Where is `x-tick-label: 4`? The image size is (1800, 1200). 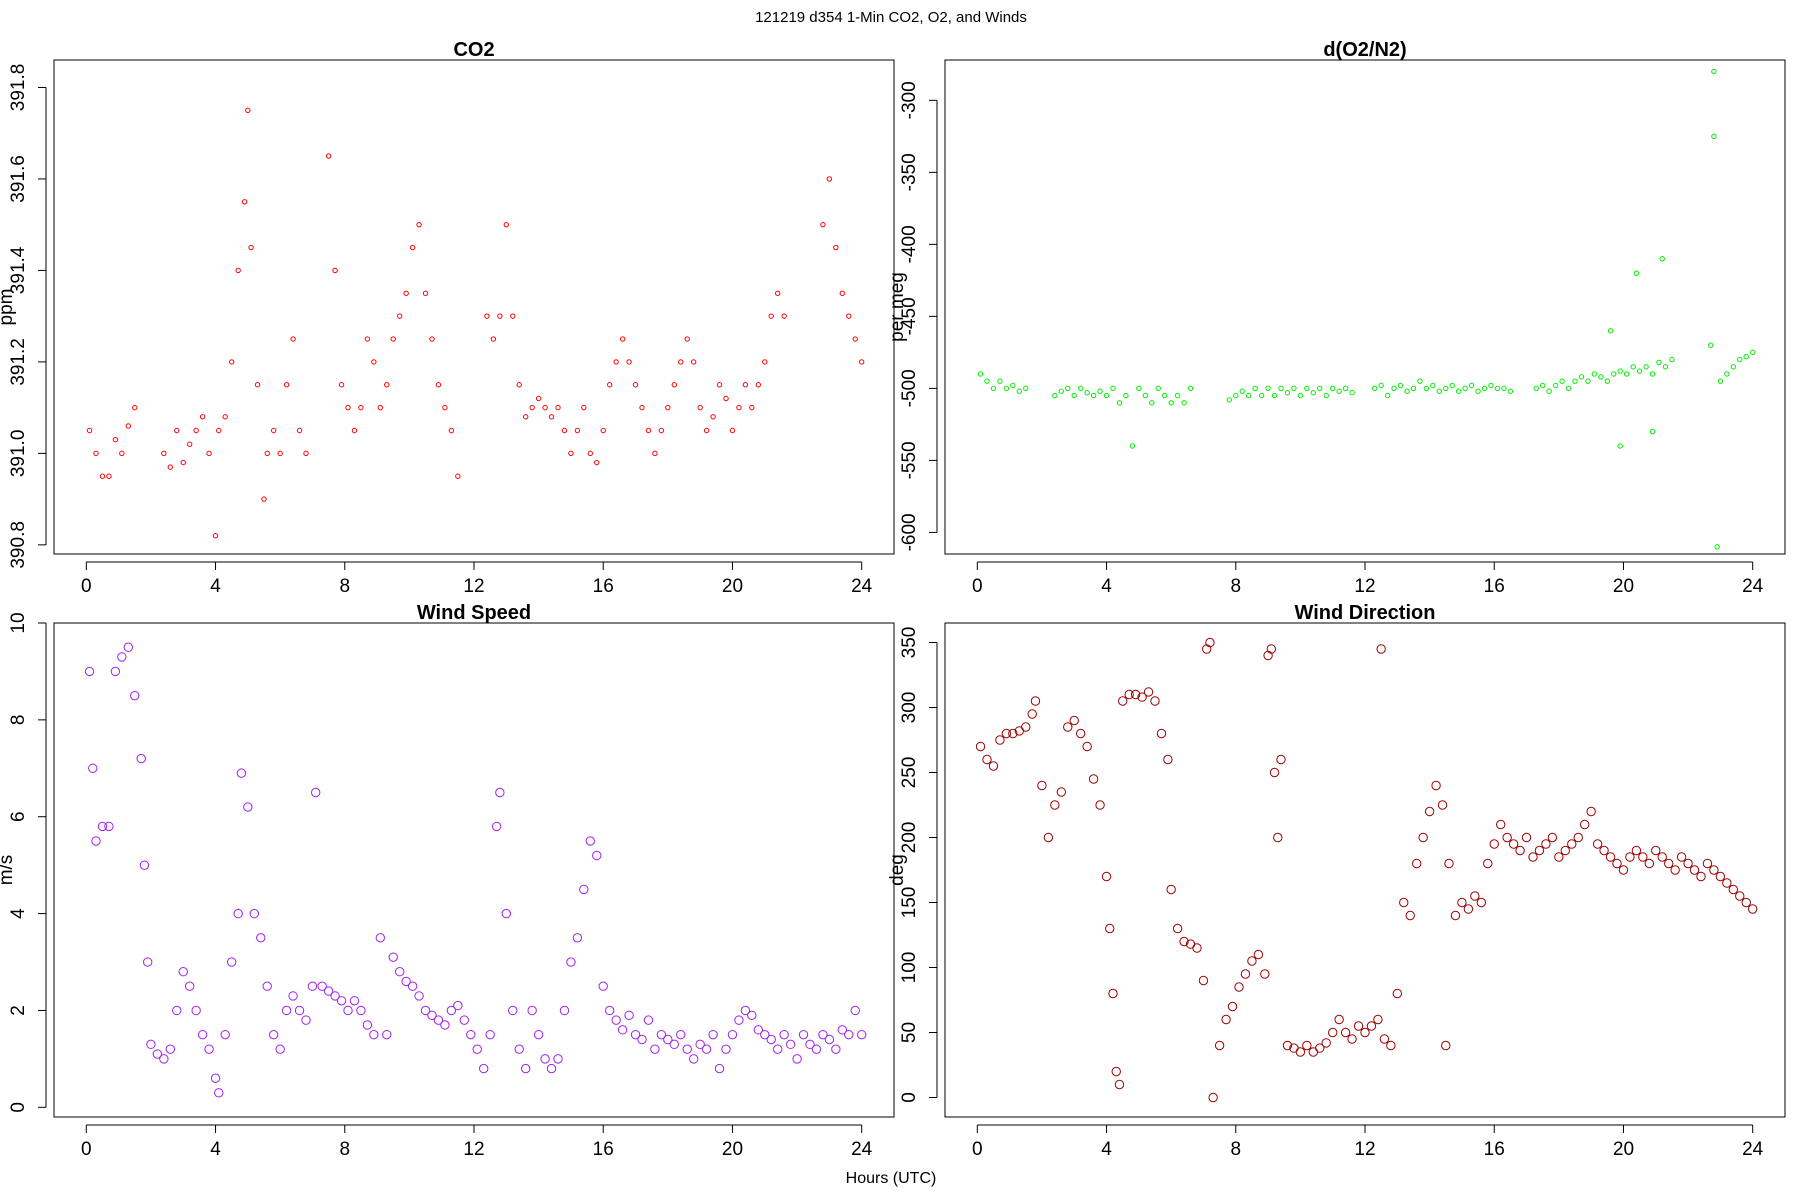 x-tick-label: 4 is located at coordinates (1106, 1149).